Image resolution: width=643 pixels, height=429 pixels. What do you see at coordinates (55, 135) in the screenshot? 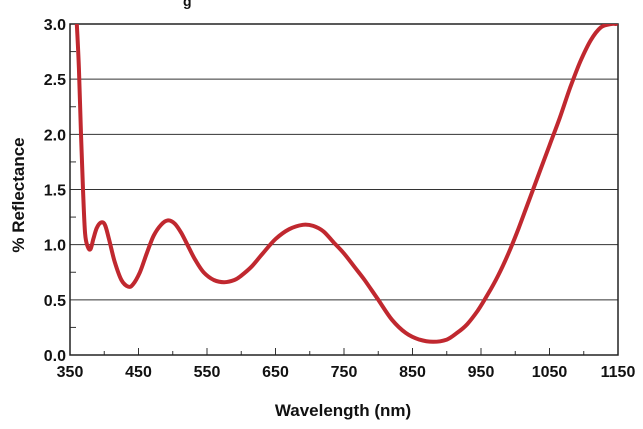
I see `y-tick-label-2.0: 2.0` at bounding box center [55, 135].